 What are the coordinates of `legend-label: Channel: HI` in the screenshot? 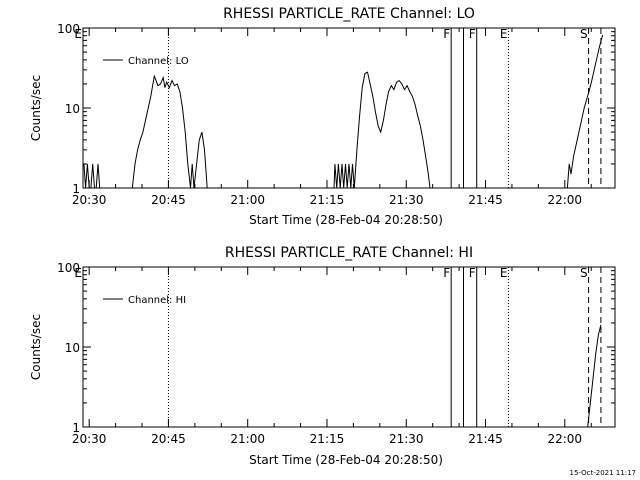 It's located at (157, 300).